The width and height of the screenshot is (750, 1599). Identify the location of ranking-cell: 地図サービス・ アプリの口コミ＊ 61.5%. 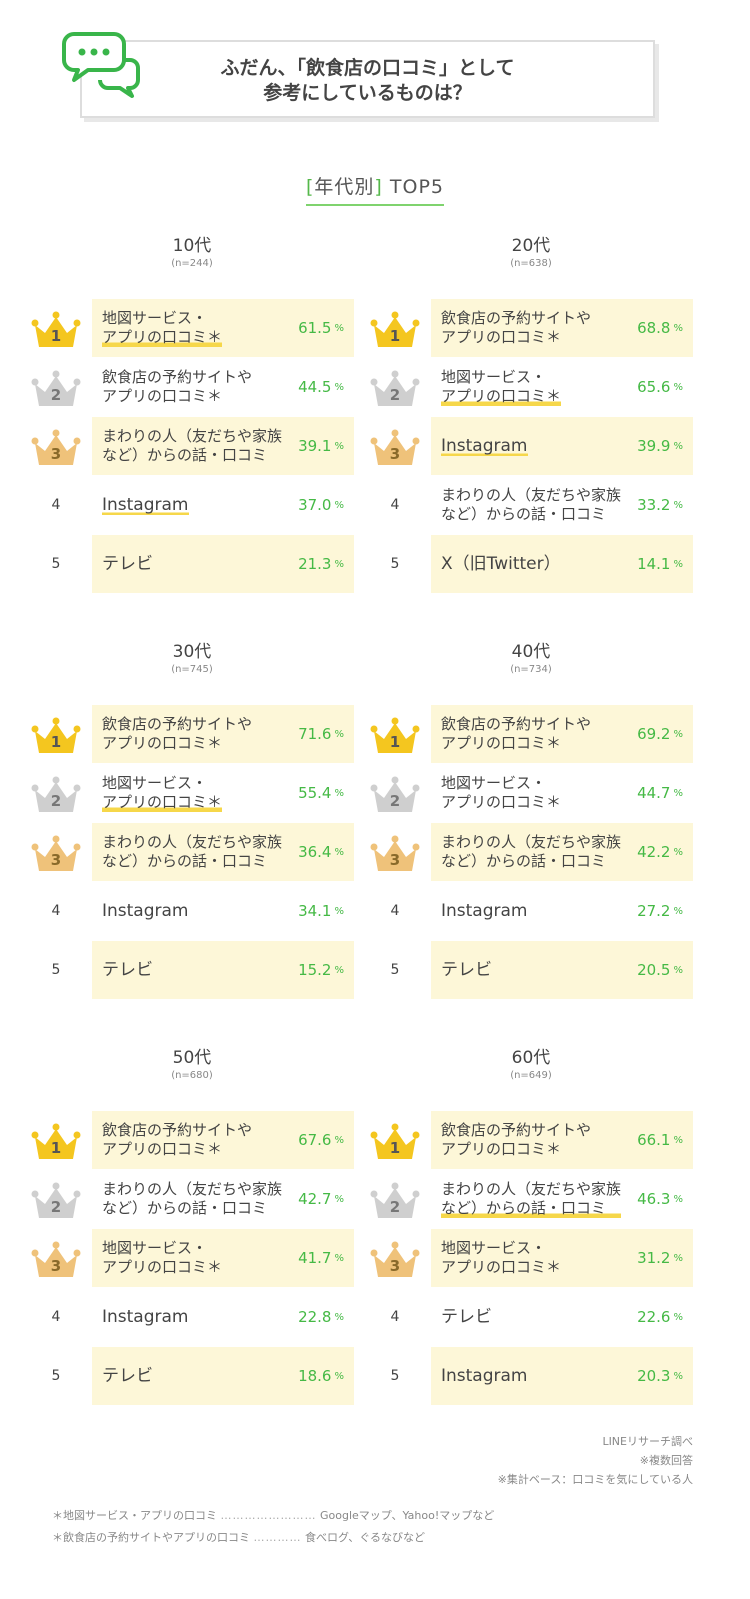
(223, 328).